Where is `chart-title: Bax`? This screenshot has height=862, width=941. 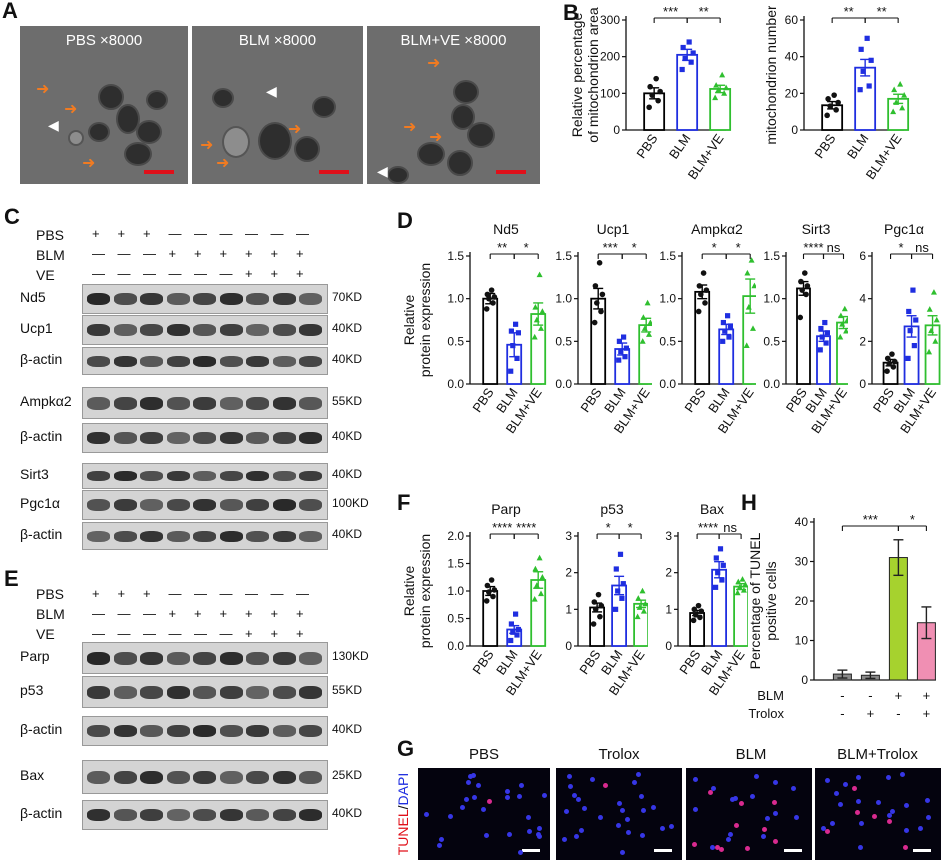
chart-title: Bax is located at coordinates (712, 509).